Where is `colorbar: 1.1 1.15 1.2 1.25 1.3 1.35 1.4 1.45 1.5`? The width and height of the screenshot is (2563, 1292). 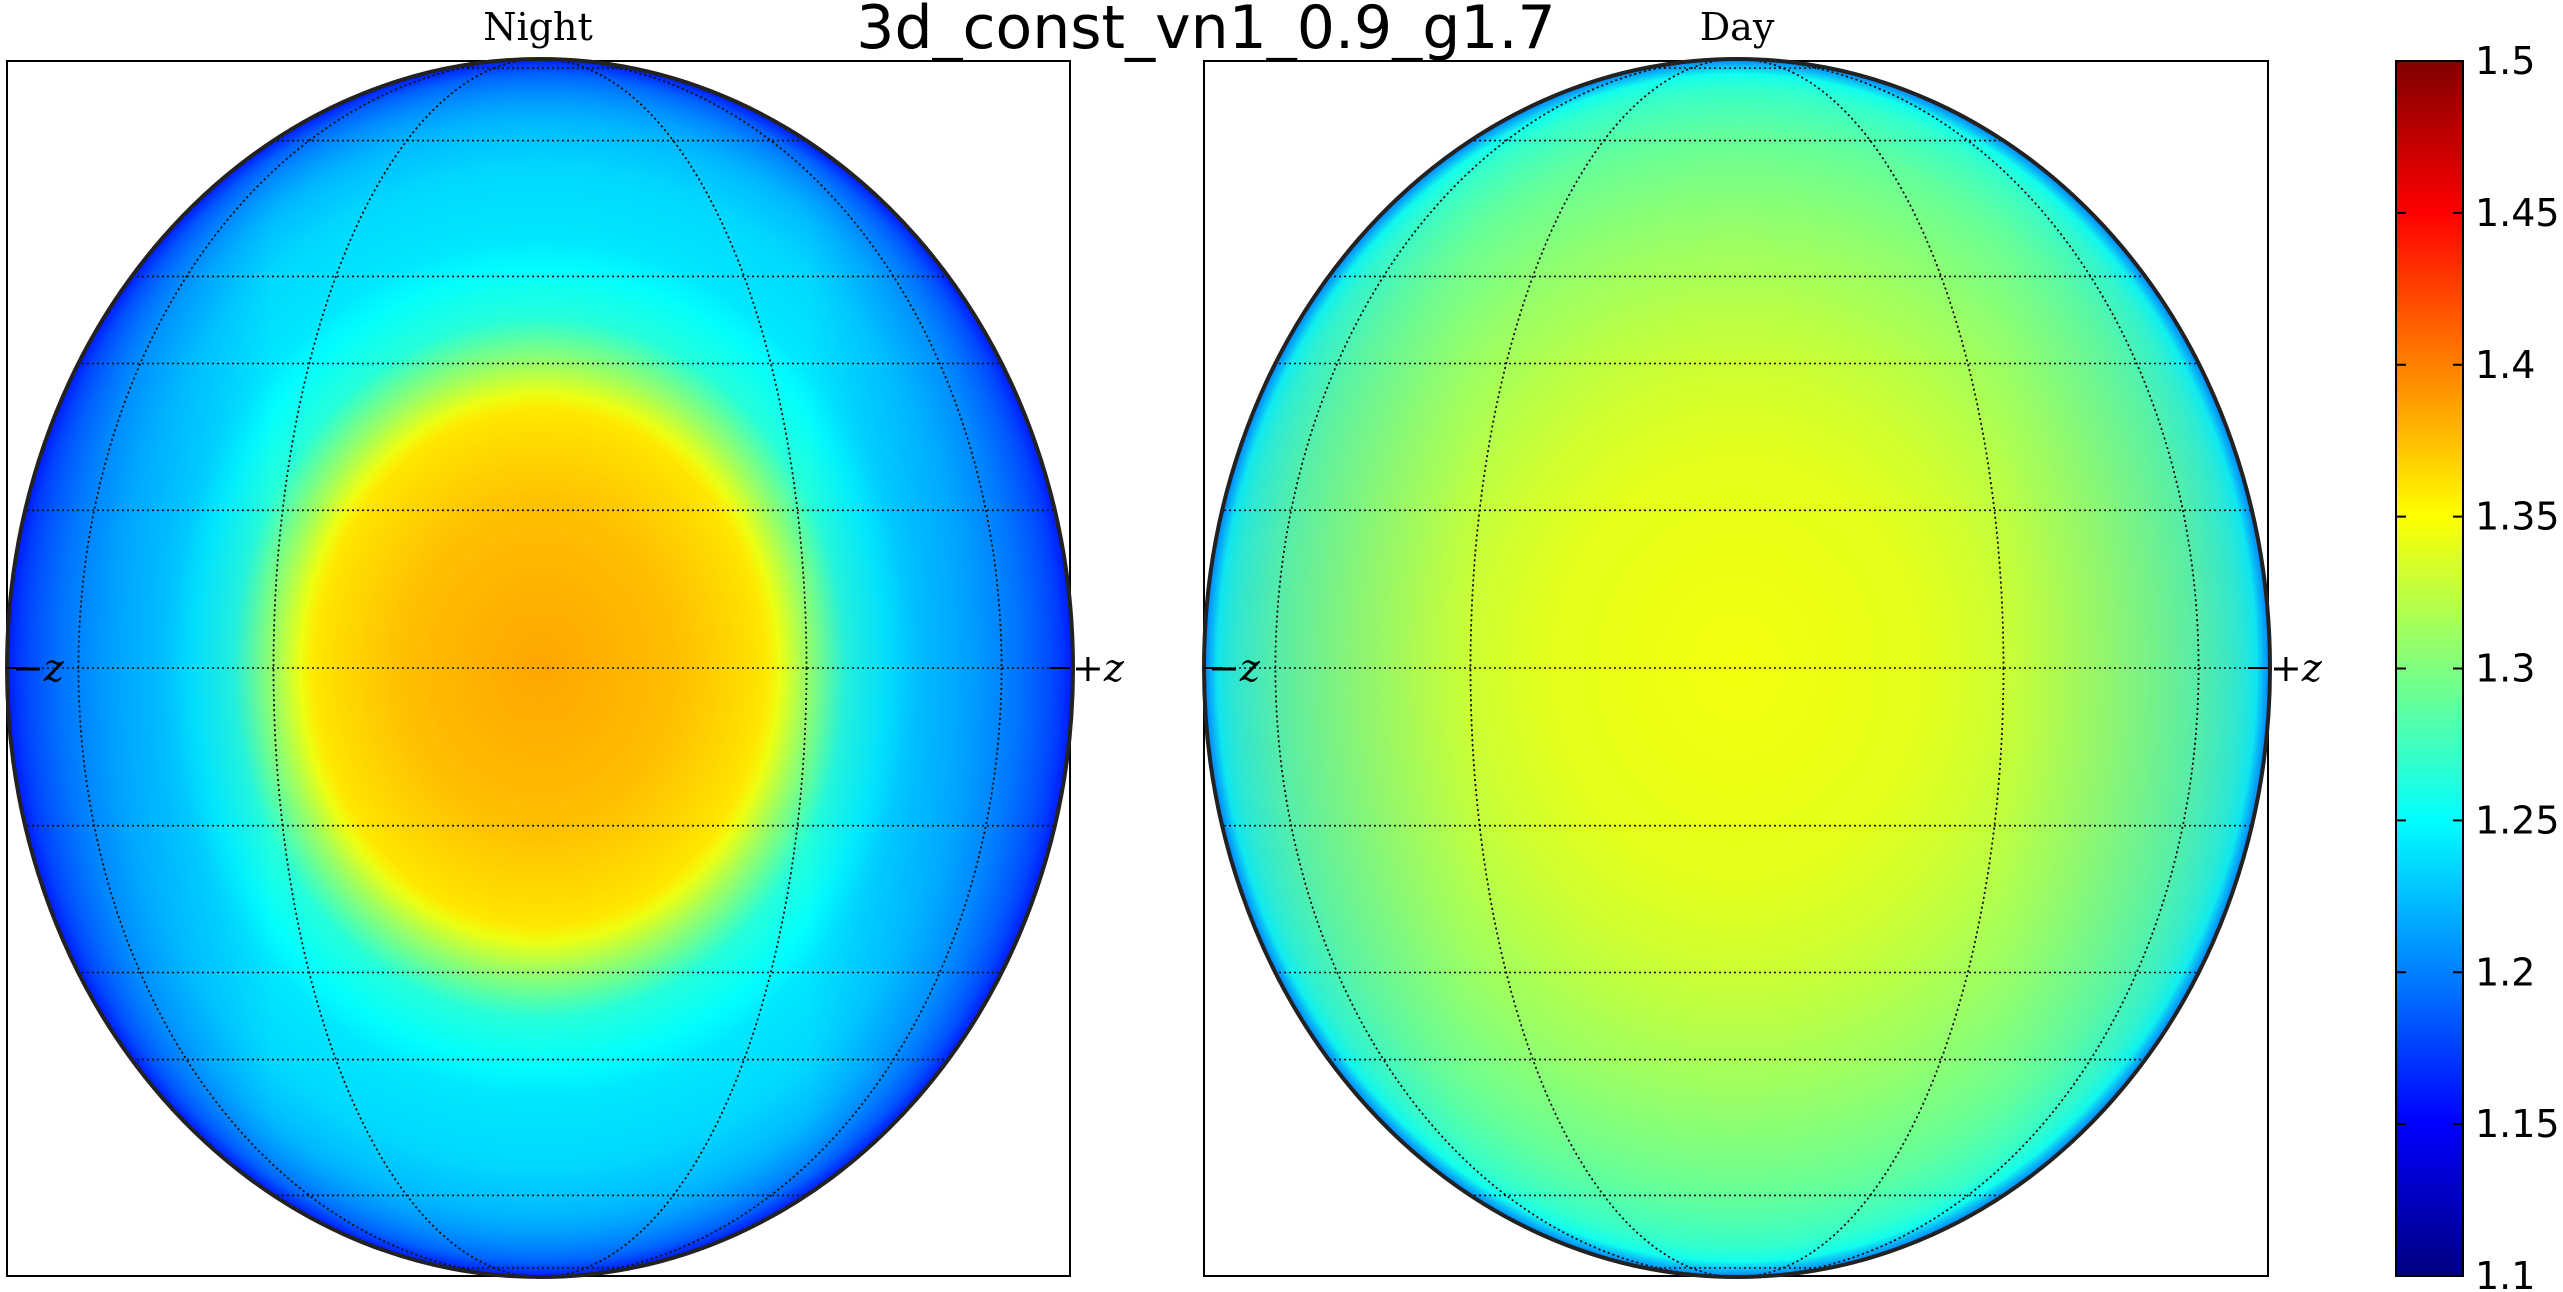
colorbar: 1.1 1.15 1.2 1.25 1.3 1.35 1.4 1.45 1.5 is located at coordinates (2477, 665).